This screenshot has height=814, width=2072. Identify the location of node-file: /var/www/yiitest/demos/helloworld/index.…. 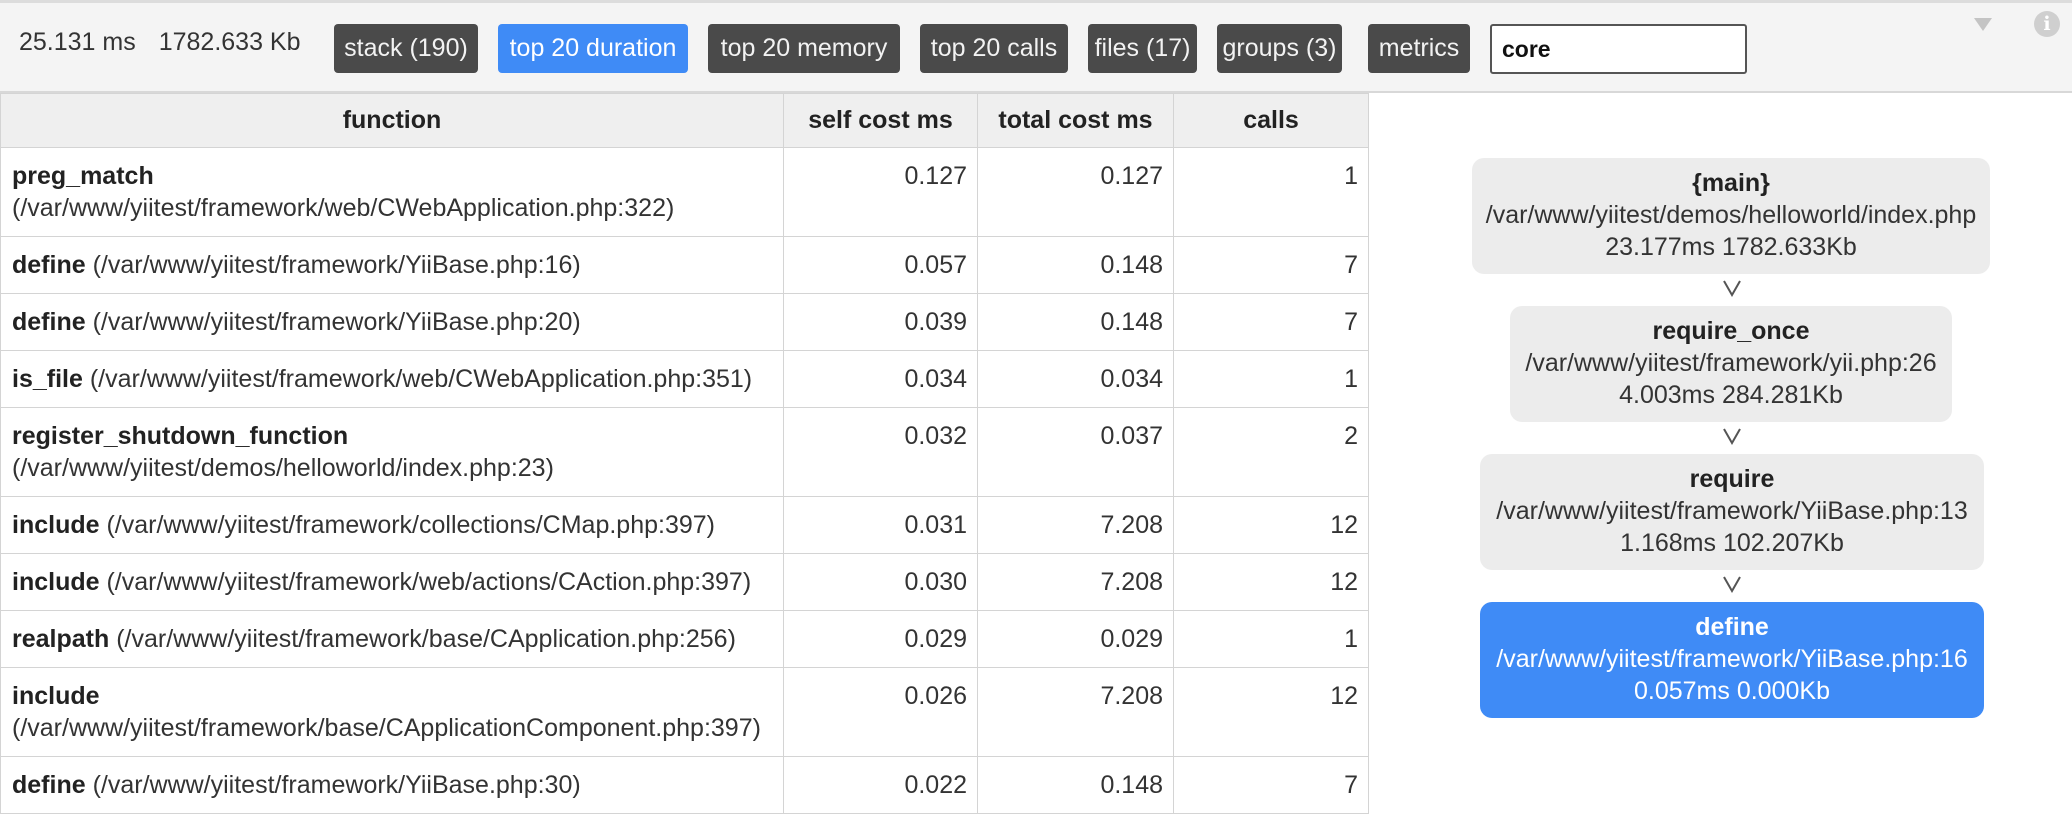
(1731, 215).